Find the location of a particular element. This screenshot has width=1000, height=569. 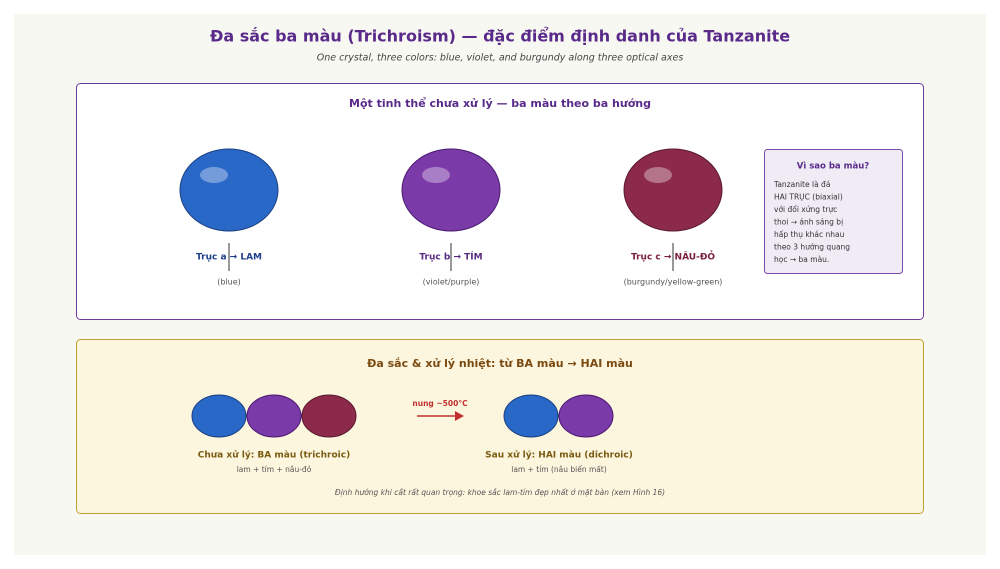

axis-label: Trục b → TÍM is located at coordinates (450, 257).